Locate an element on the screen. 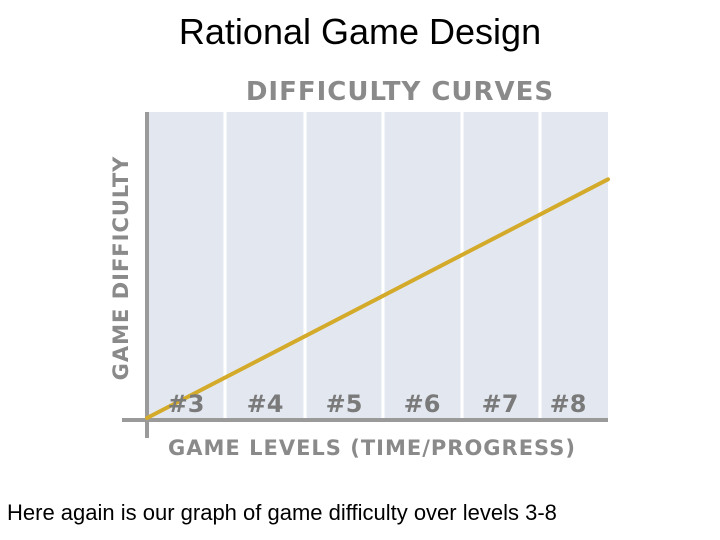 The height and width of the screenshot is (540, 720). x-tick-label: #8 is located at coordinates (568, 404).